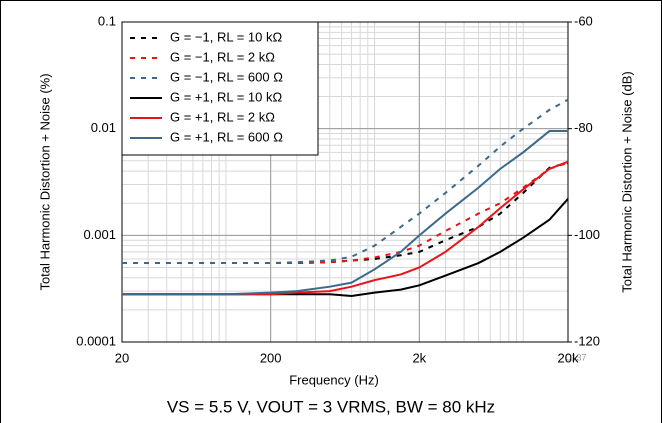 This screenshot has width=662, height=423. I want to click on y-tick-label: 0.001, so click(99, 234).